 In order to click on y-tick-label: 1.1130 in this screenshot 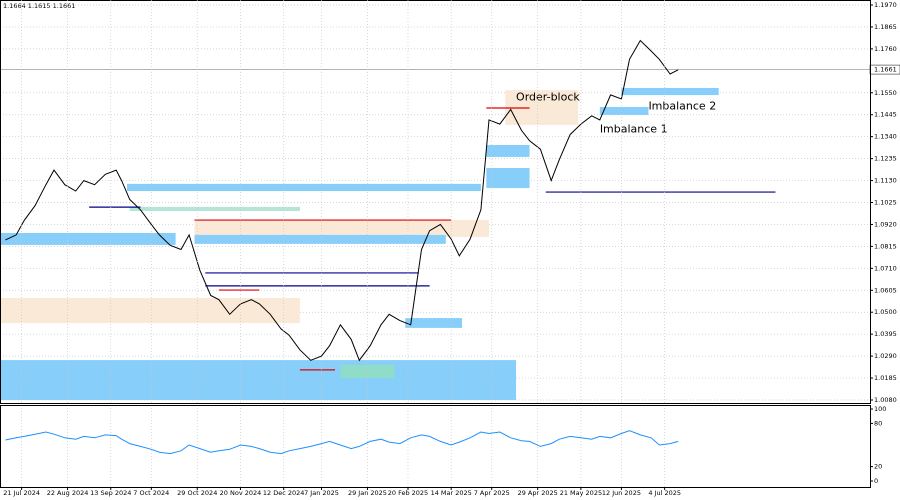, I will do `click(885, 181)`.